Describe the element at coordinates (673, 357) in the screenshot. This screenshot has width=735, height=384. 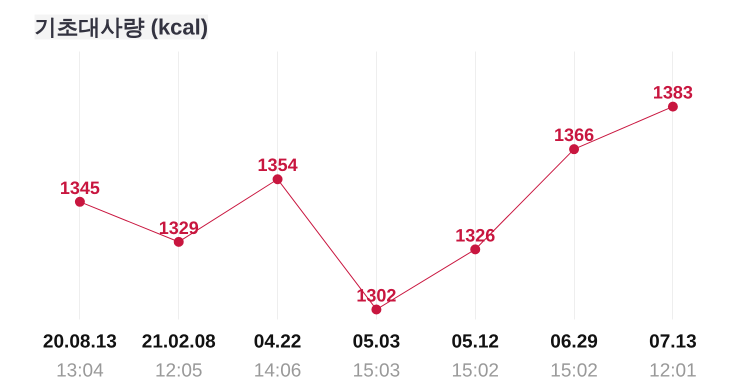
I see `category-label: 07.13 12:01` at that location.